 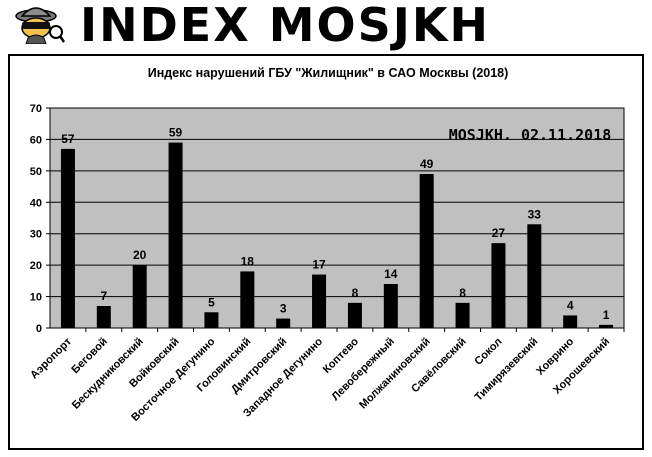 I want to click on data-label: 57, so click(x=68, y=139).